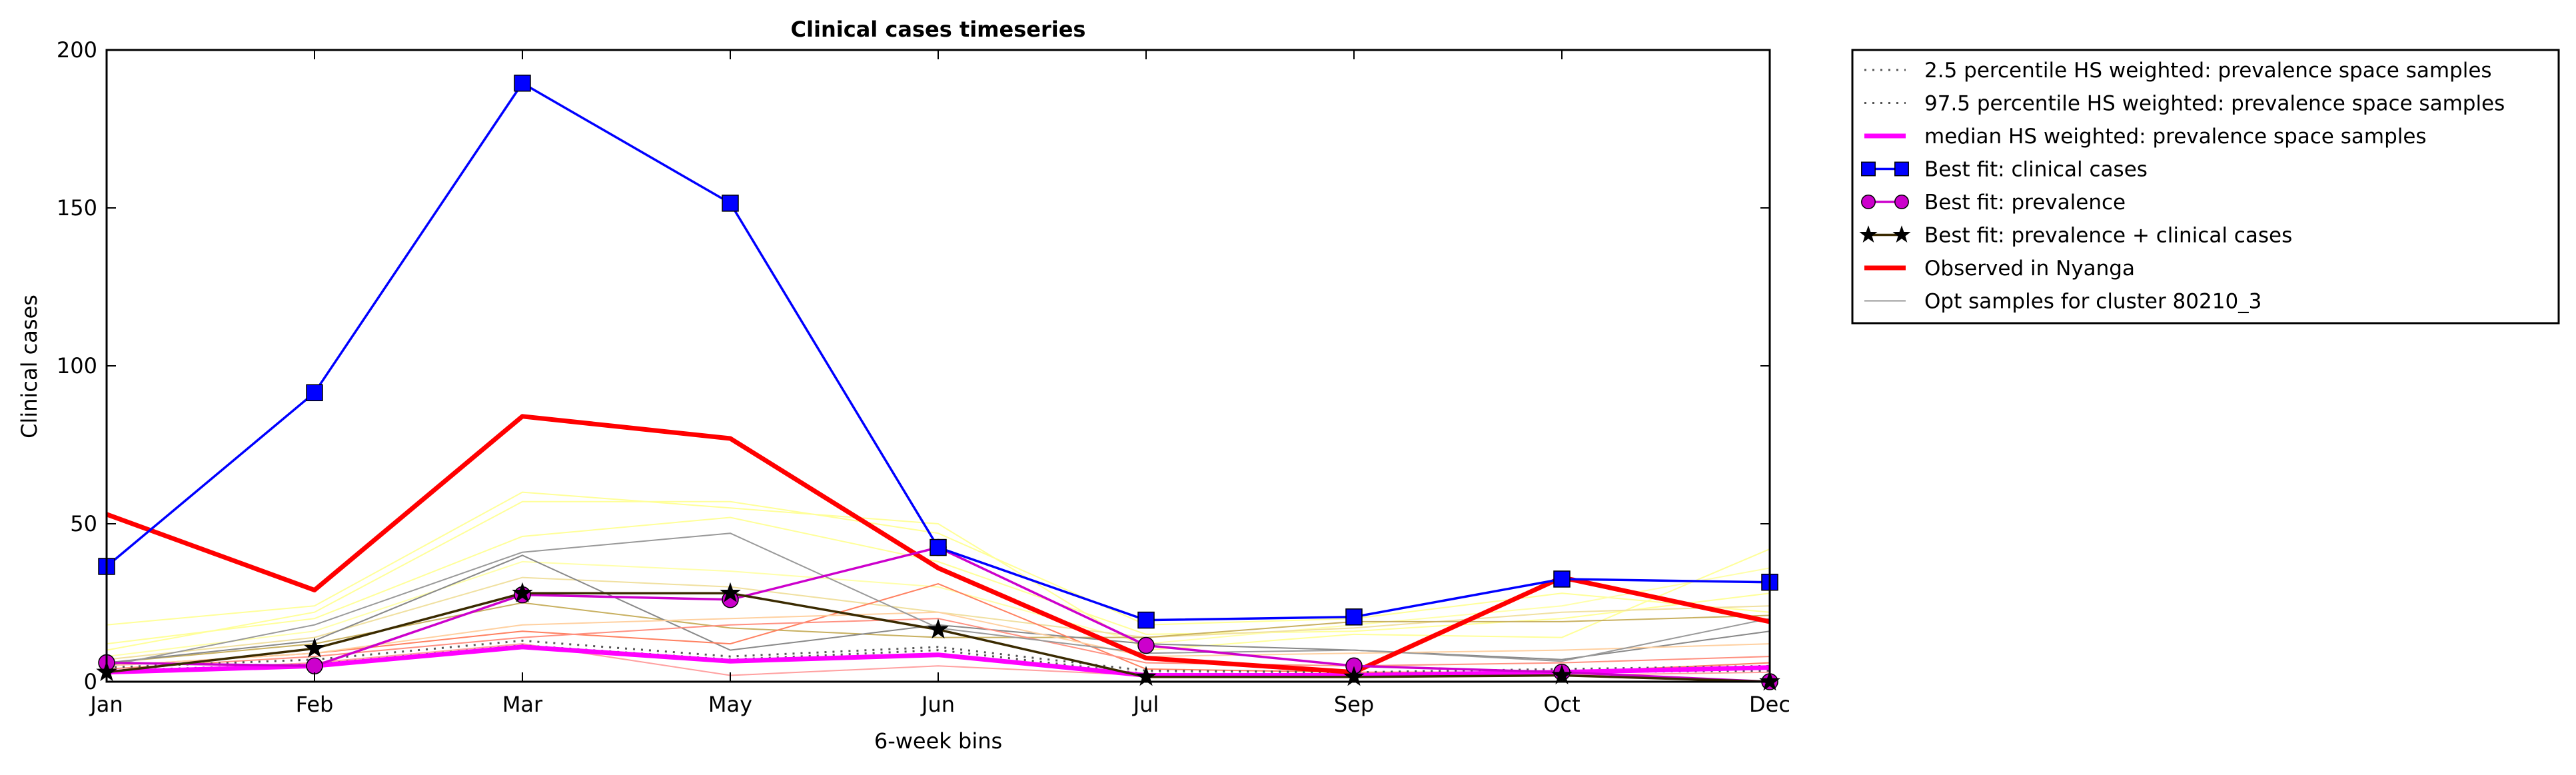 Image resolution: width=2576 pixels, height=775 pixels. I want to click on y-tick-label: 200, so click(77, 50).